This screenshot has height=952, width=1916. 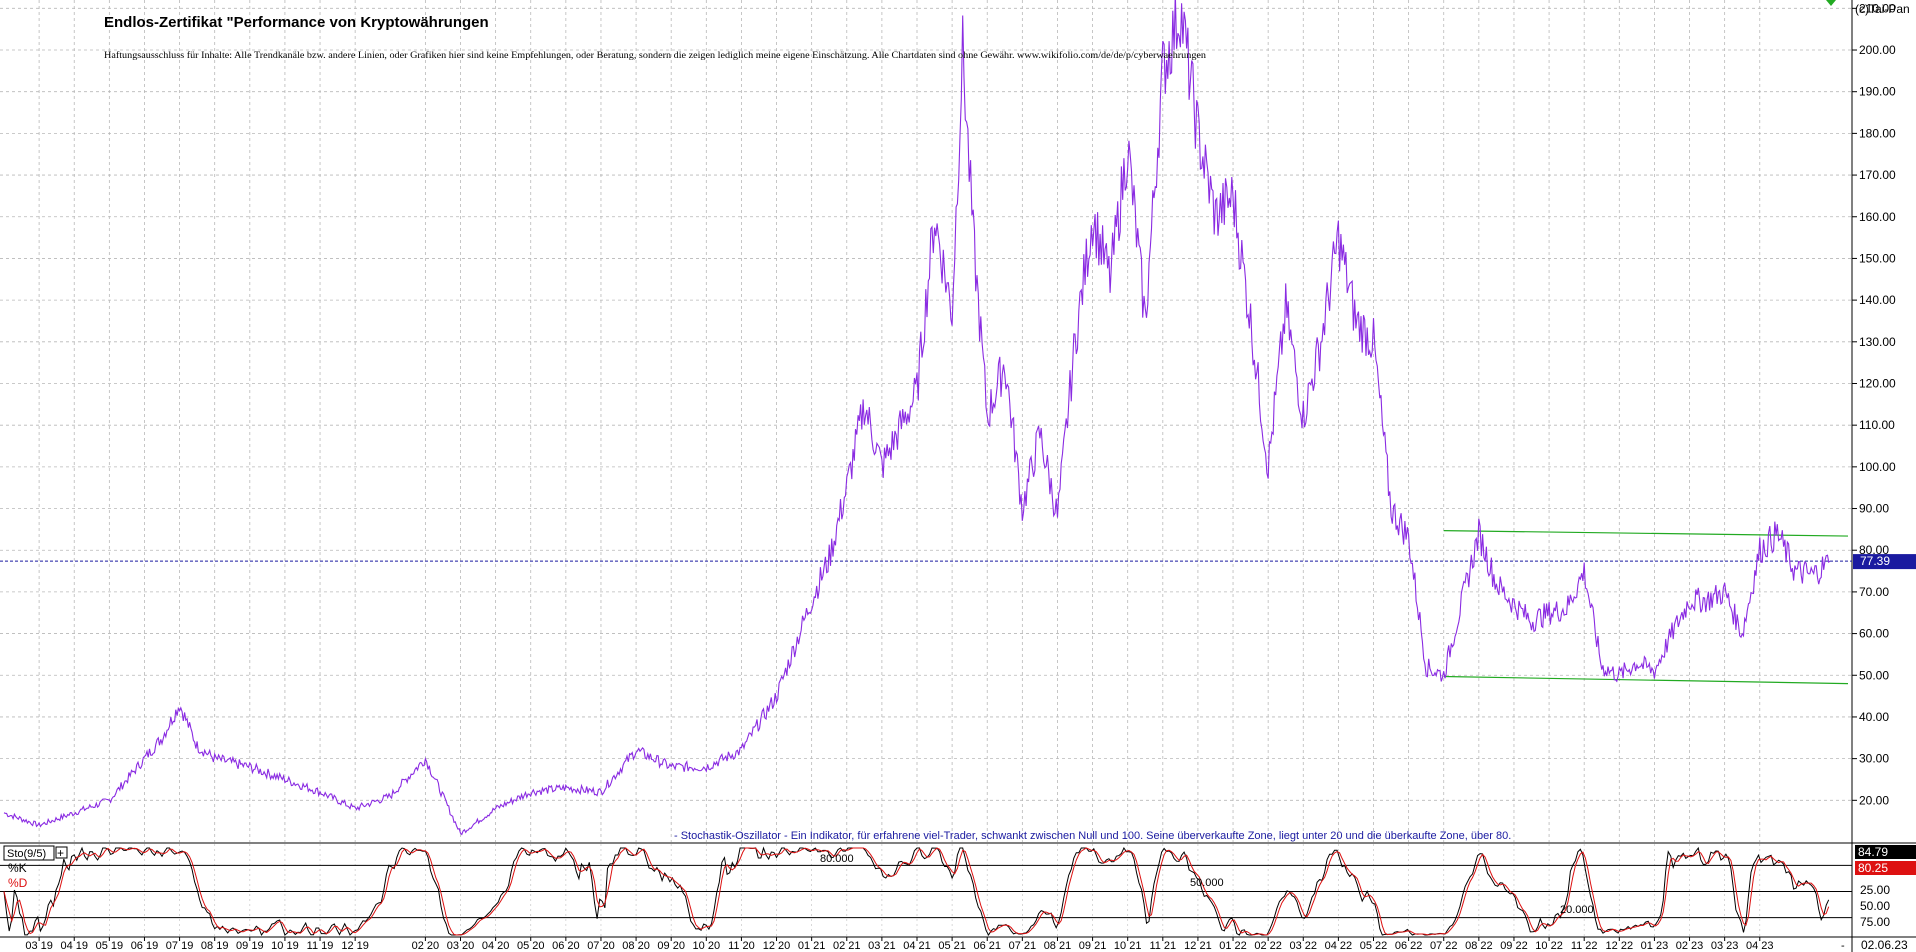 I want to click on y-tick-label: 130.00, so click(x=1877, y=342).